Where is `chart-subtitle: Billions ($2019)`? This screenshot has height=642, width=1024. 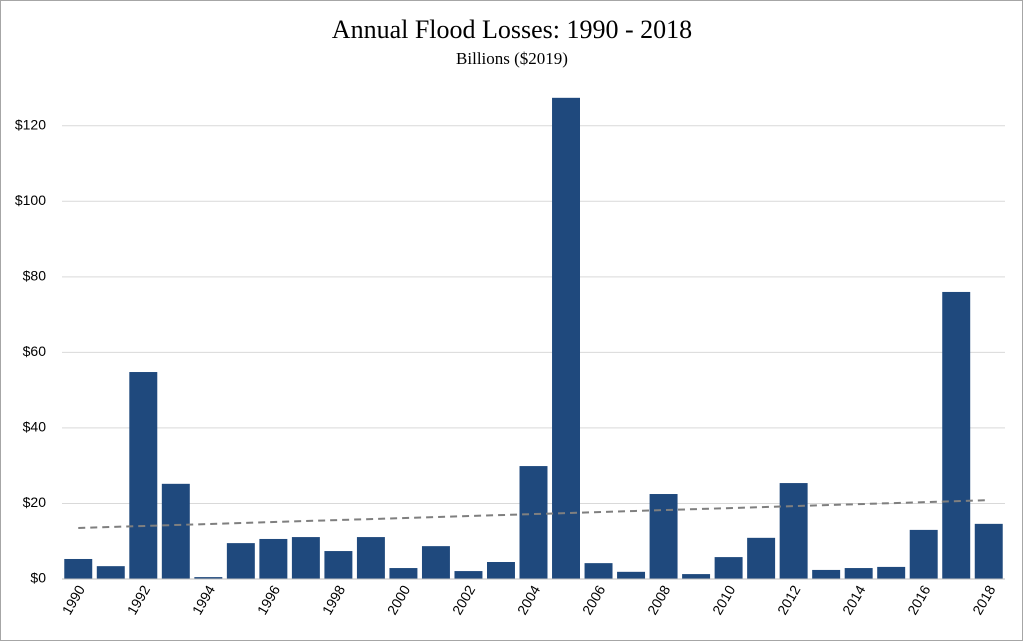 chart-subtitle: Billions ($2019) is located at coordinates (512, 58).